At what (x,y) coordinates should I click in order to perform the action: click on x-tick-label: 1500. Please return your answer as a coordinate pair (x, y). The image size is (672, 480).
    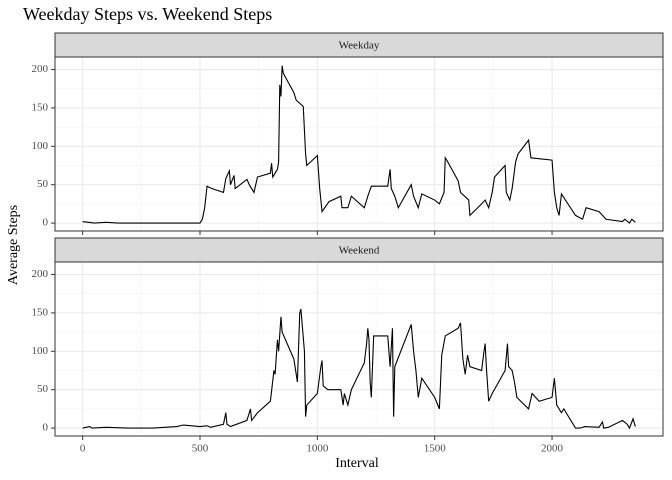
    Looking at the image, I should click on (435, 449).